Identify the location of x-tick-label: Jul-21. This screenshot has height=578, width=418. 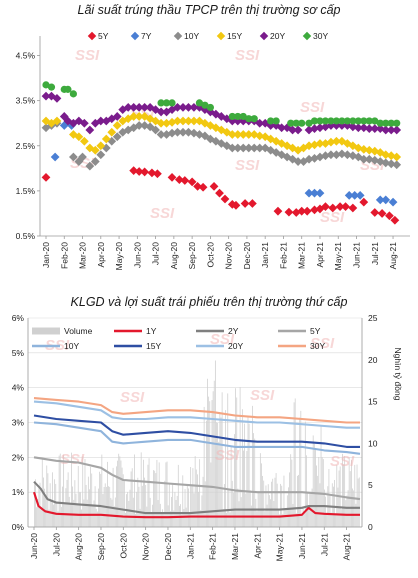
(375, 253).